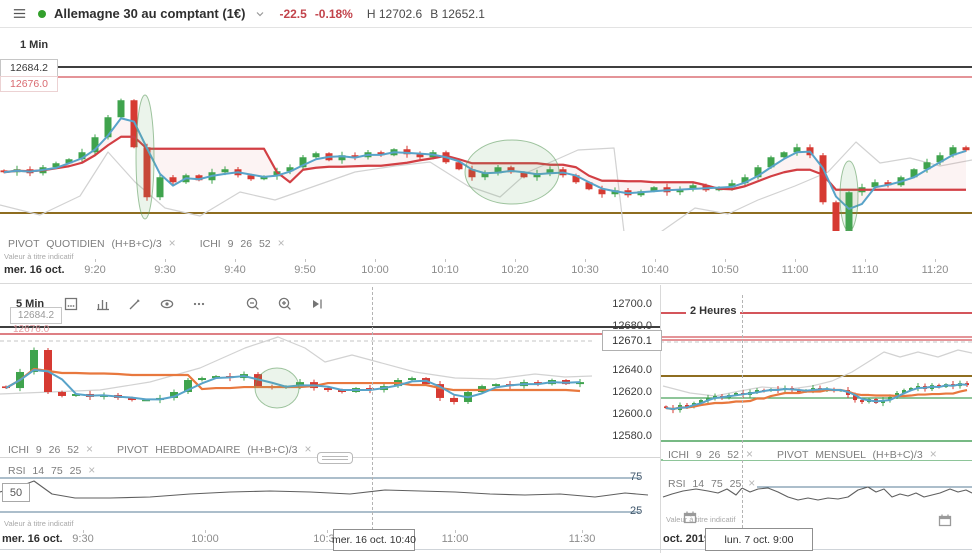 The height and width of the screenshot is (553, 972). What do you see at coordinates (165, 270) in the screenshot?
I see `time-tick-label: 9:30` at bounding box center [165, 270].